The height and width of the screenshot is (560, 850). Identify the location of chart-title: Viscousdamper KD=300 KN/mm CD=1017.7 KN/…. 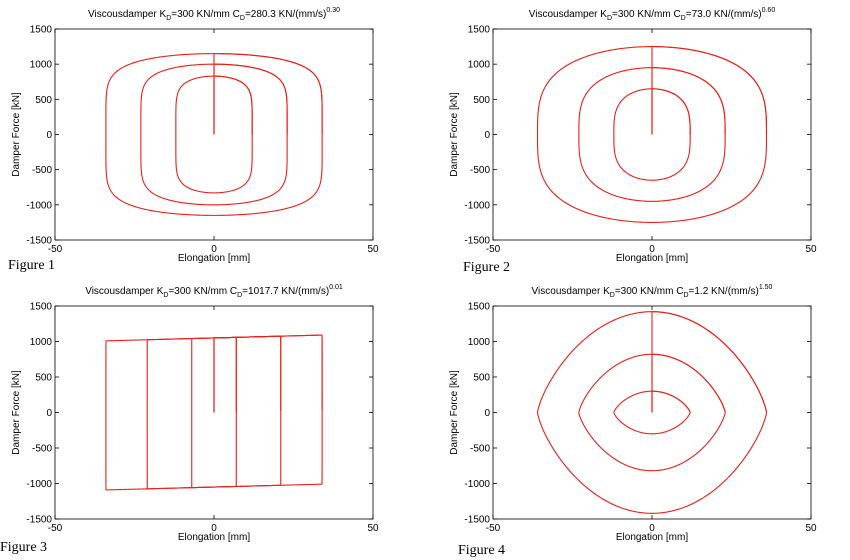
(214, 291).